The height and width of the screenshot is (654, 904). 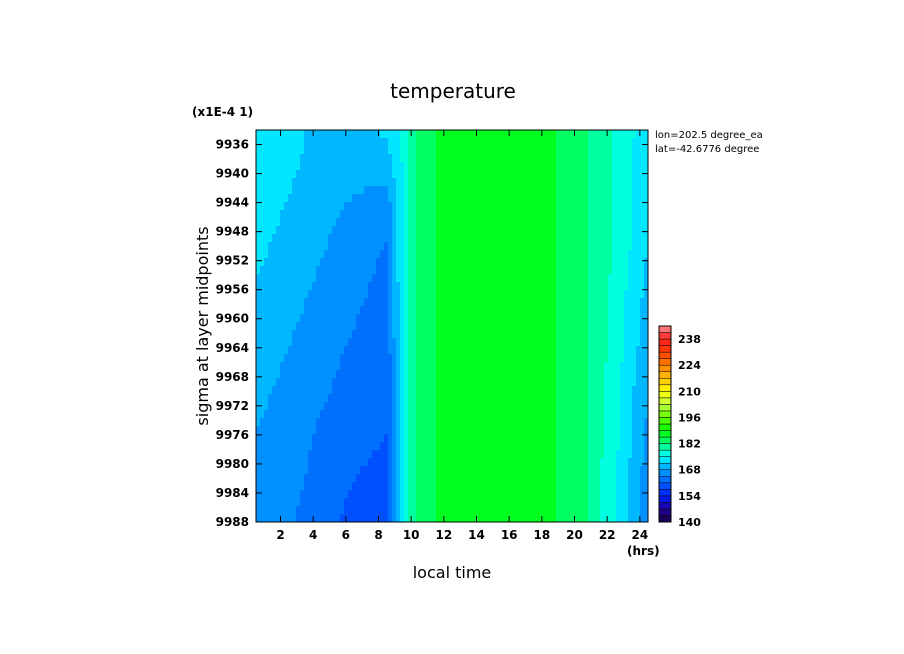 What do you see at coordinates (453, 91) in the screenshot?
I see `chart-title: temperature` at bounding box center [453, 91].